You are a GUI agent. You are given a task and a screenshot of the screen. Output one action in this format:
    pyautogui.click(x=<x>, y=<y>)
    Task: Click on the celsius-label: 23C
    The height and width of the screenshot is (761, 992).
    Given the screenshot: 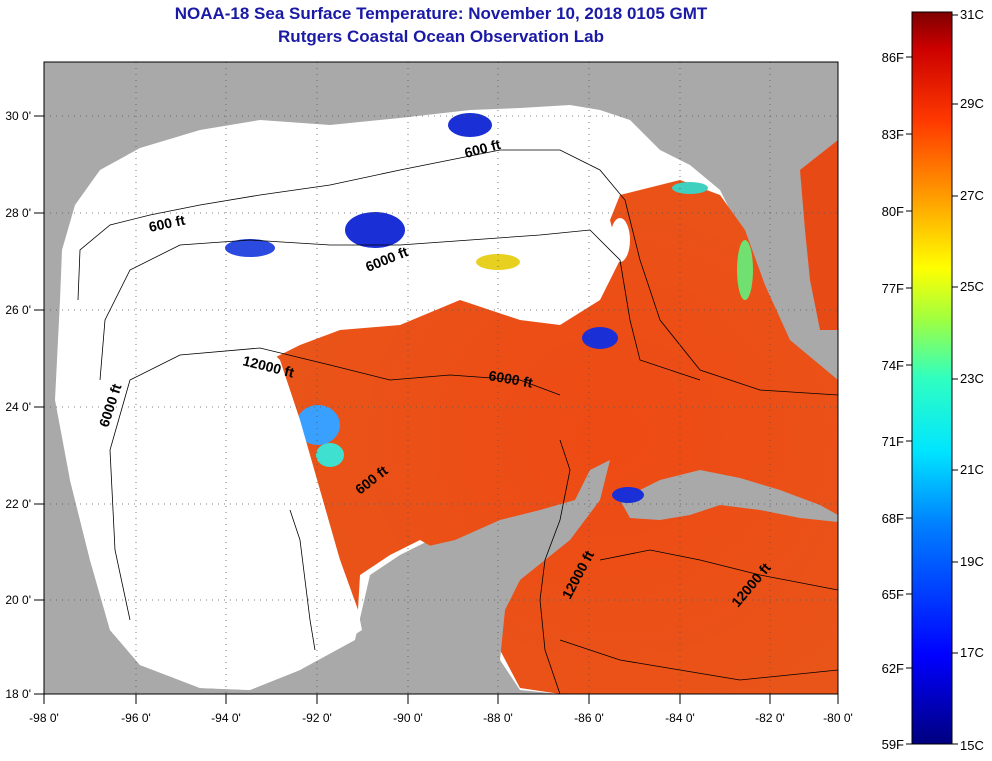 What is the action you would take?
    pyautogui.click(x=972, y=378)
    